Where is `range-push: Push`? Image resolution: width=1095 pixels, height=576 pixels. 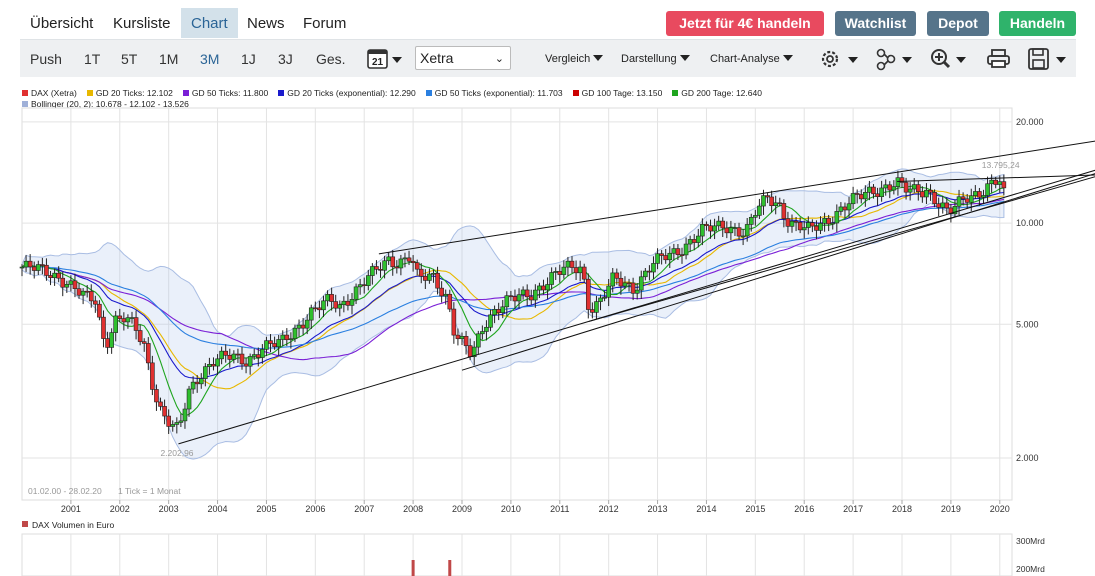 range-push: Push is located at coordinates (46, 59).